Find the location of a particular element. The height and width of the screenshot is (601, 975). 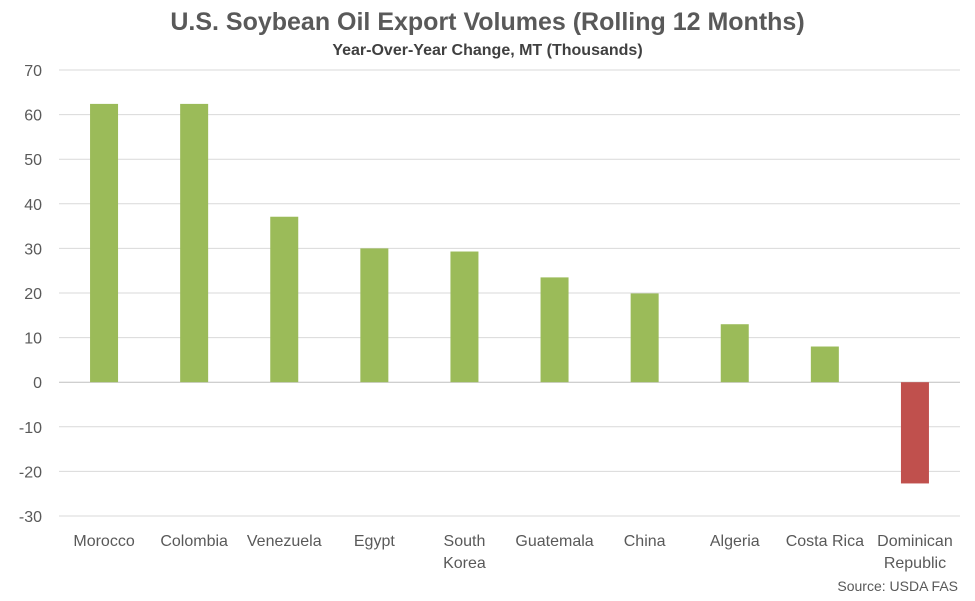

y-tick-label: 20 is located at coordinates (33, 294).